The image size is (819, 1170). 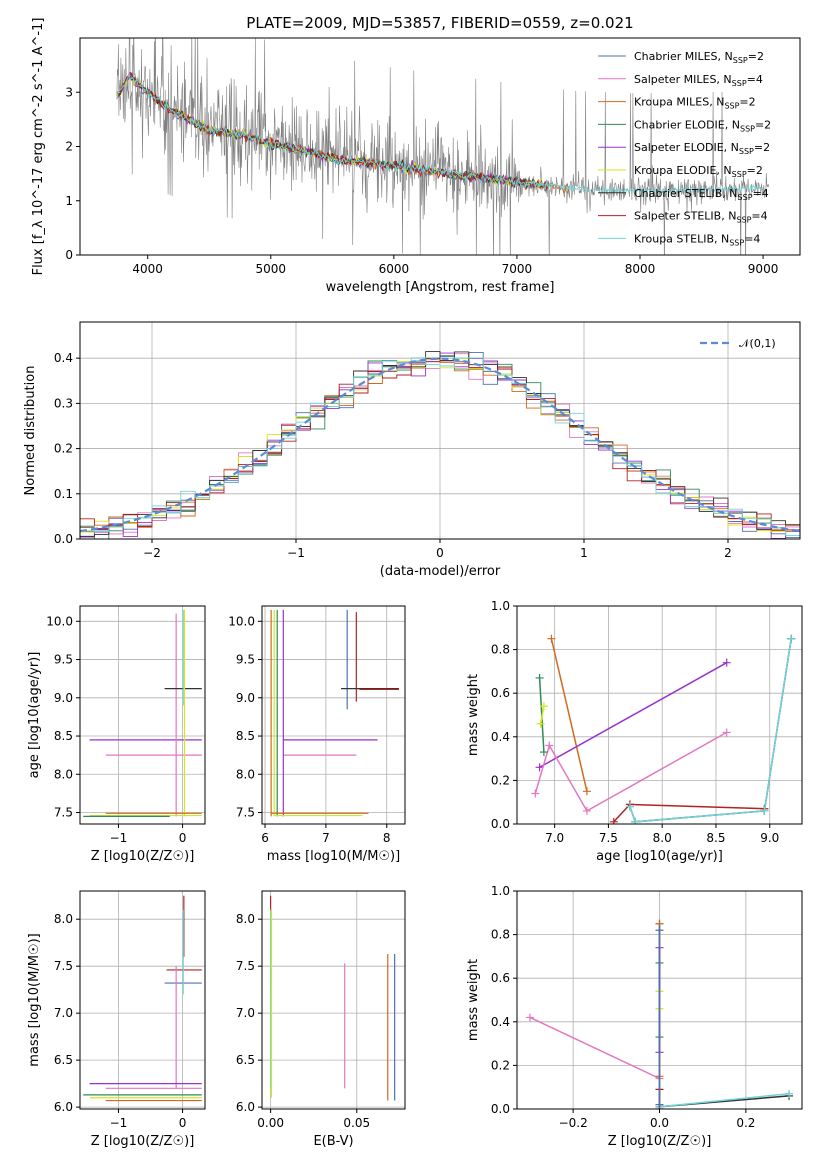 I want to click on y-axis-label: age [log10(age/yr)], so click(x=34, y=715).